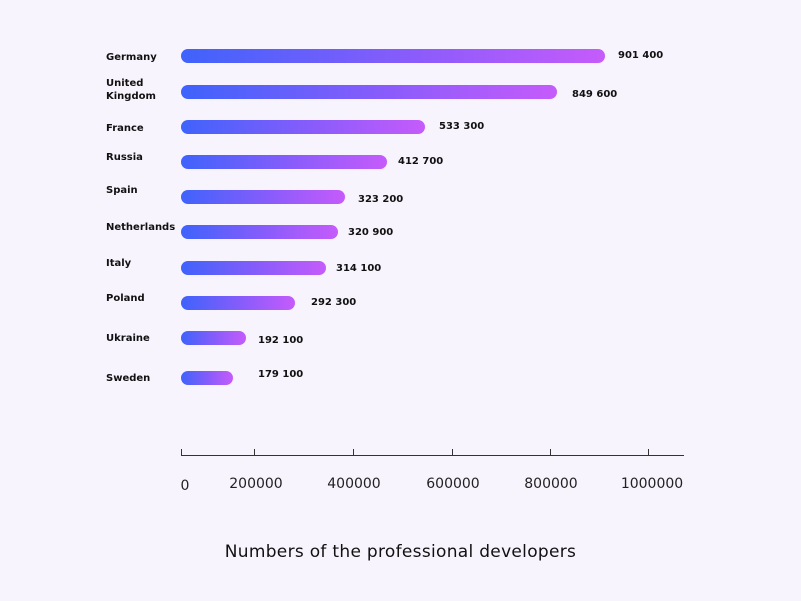 This screenshot has width=801, height=601. What do you see at coordinates (141, 90) in the screenshot?
I see `country-label-united-kingdom: United Kingdom` at bounding box center [141, 90].